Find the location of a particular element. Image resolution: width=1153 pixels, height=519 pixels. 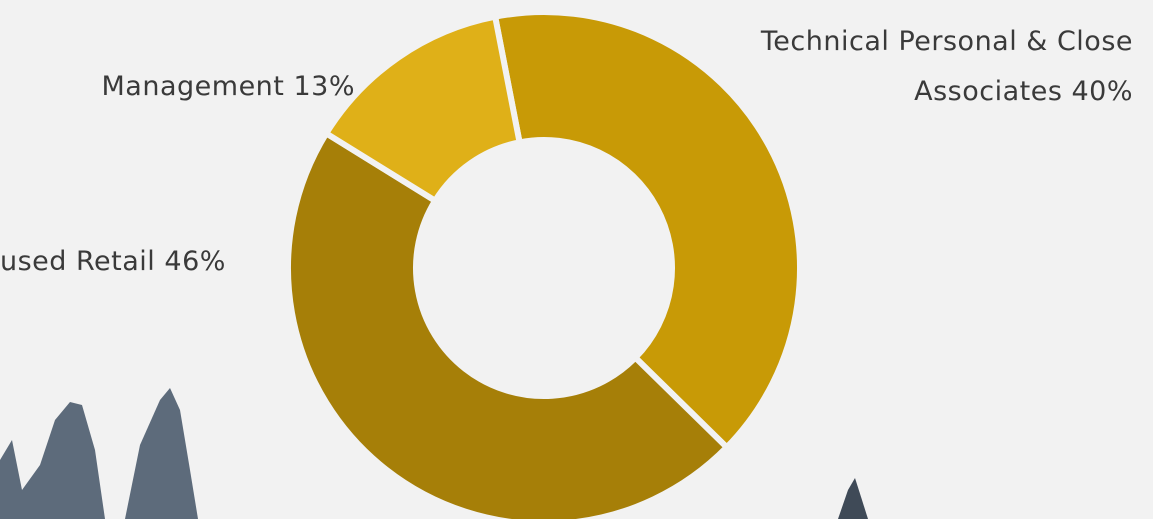

category-label: Technical Personal & Close Associates is located at coordinates (946, 66).